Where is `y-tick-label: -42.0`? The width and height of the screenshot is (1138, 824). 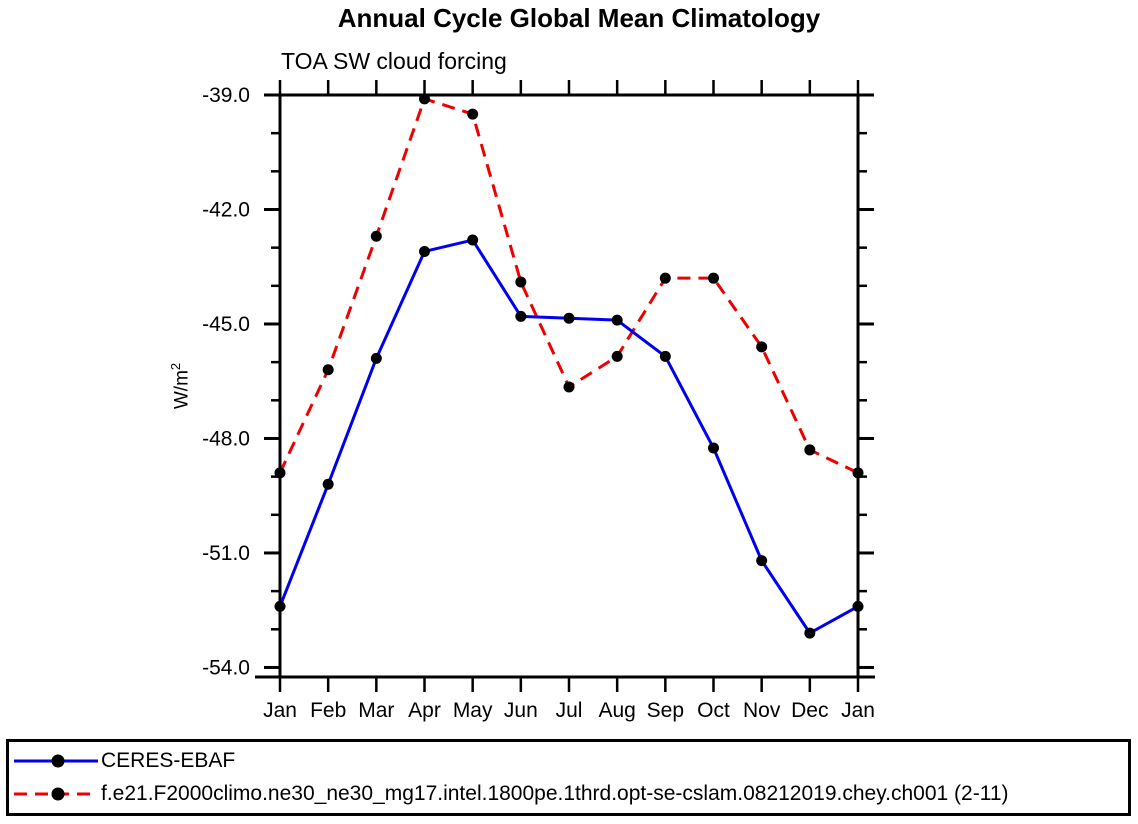 y-tick-label: -42.0 is located at coordinates (226, 209).